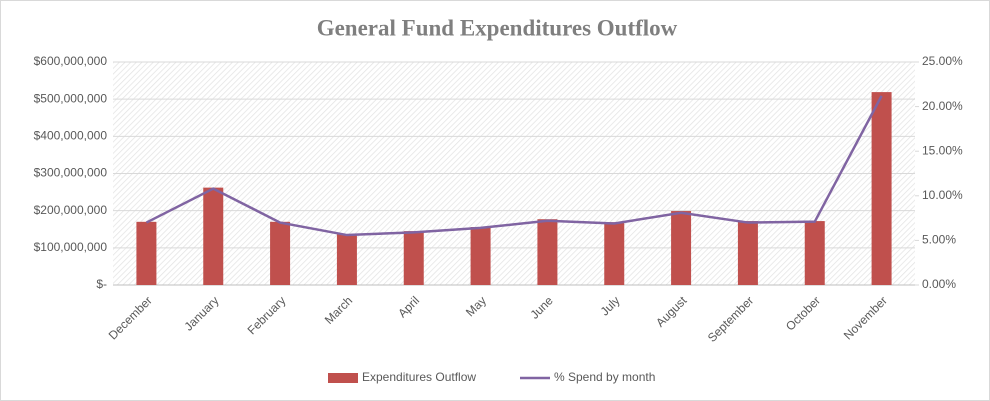 This screenshot has height=401, width=990. What do you see at coordinates (71, 247) in the screenshot?
I see `y-tick-label: $100,000,000` at bounding box center [71, 247].